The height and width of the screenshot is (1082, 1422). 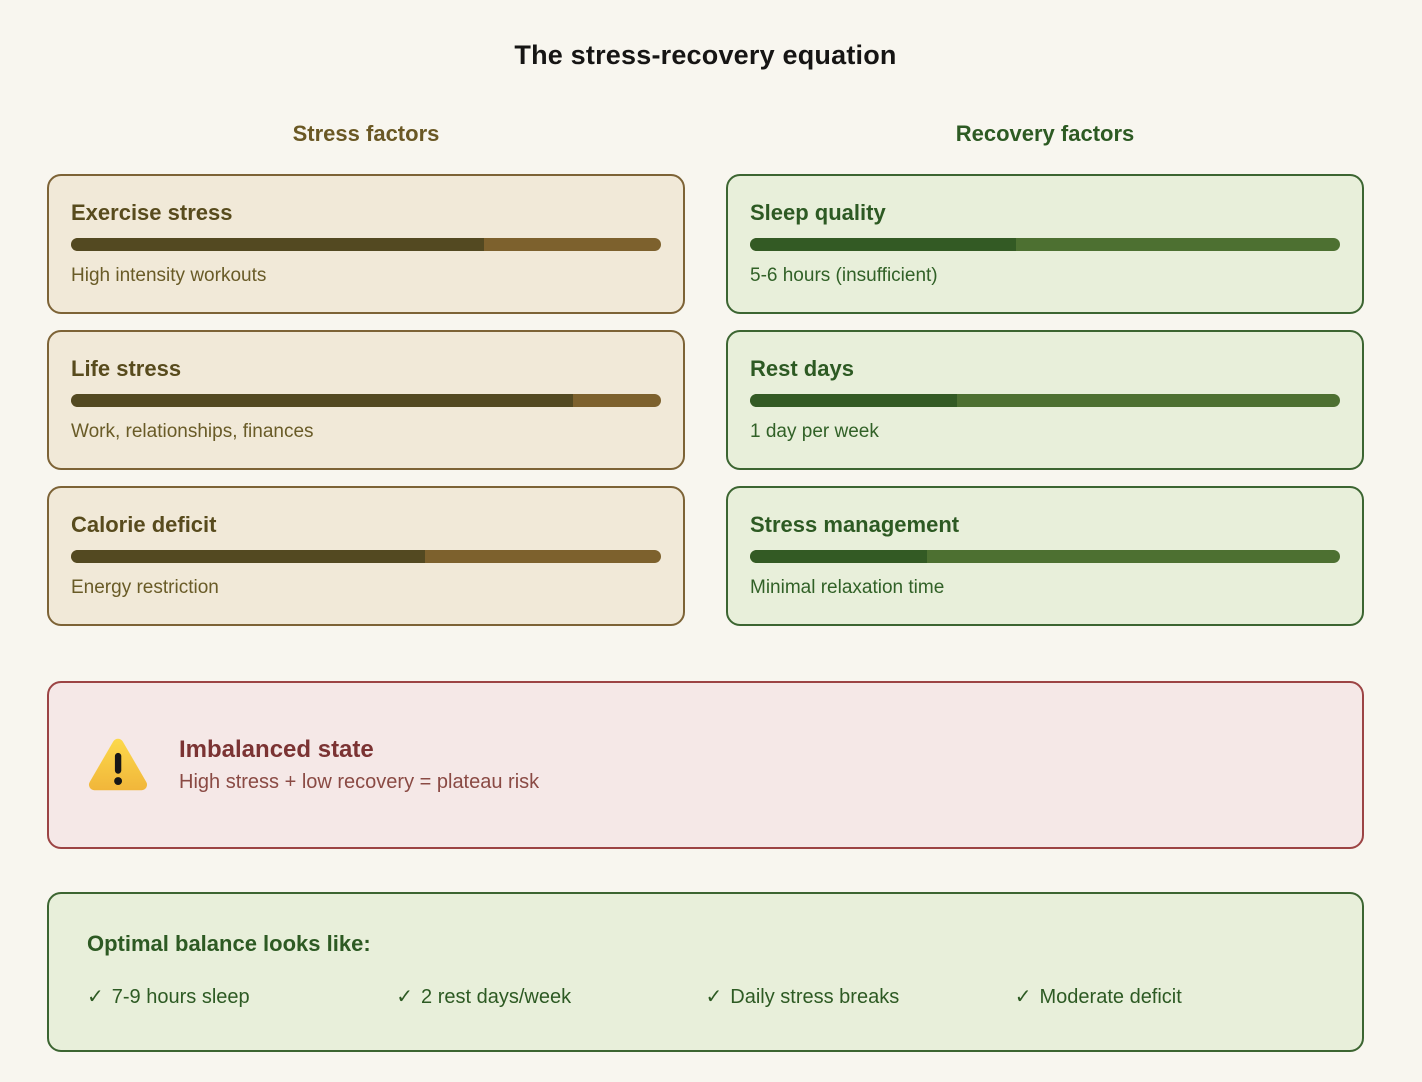 What do you see at coordinates (1045, 133) in the screenshot?
I see `column-header-recovery: Recovery factors` at bounding box center [1045, 133].